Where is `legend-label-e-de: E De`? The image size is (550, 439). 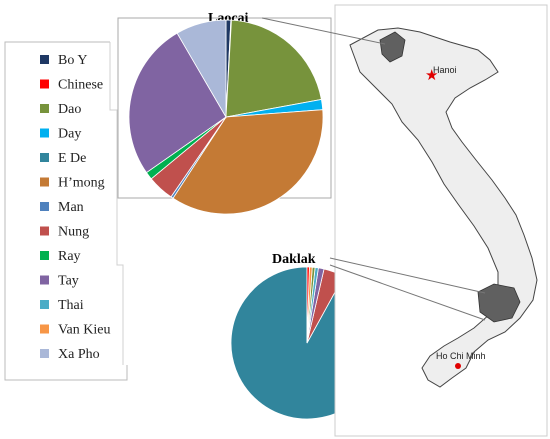
legend-label-e-de: E De is located at coordinates (72, 158).